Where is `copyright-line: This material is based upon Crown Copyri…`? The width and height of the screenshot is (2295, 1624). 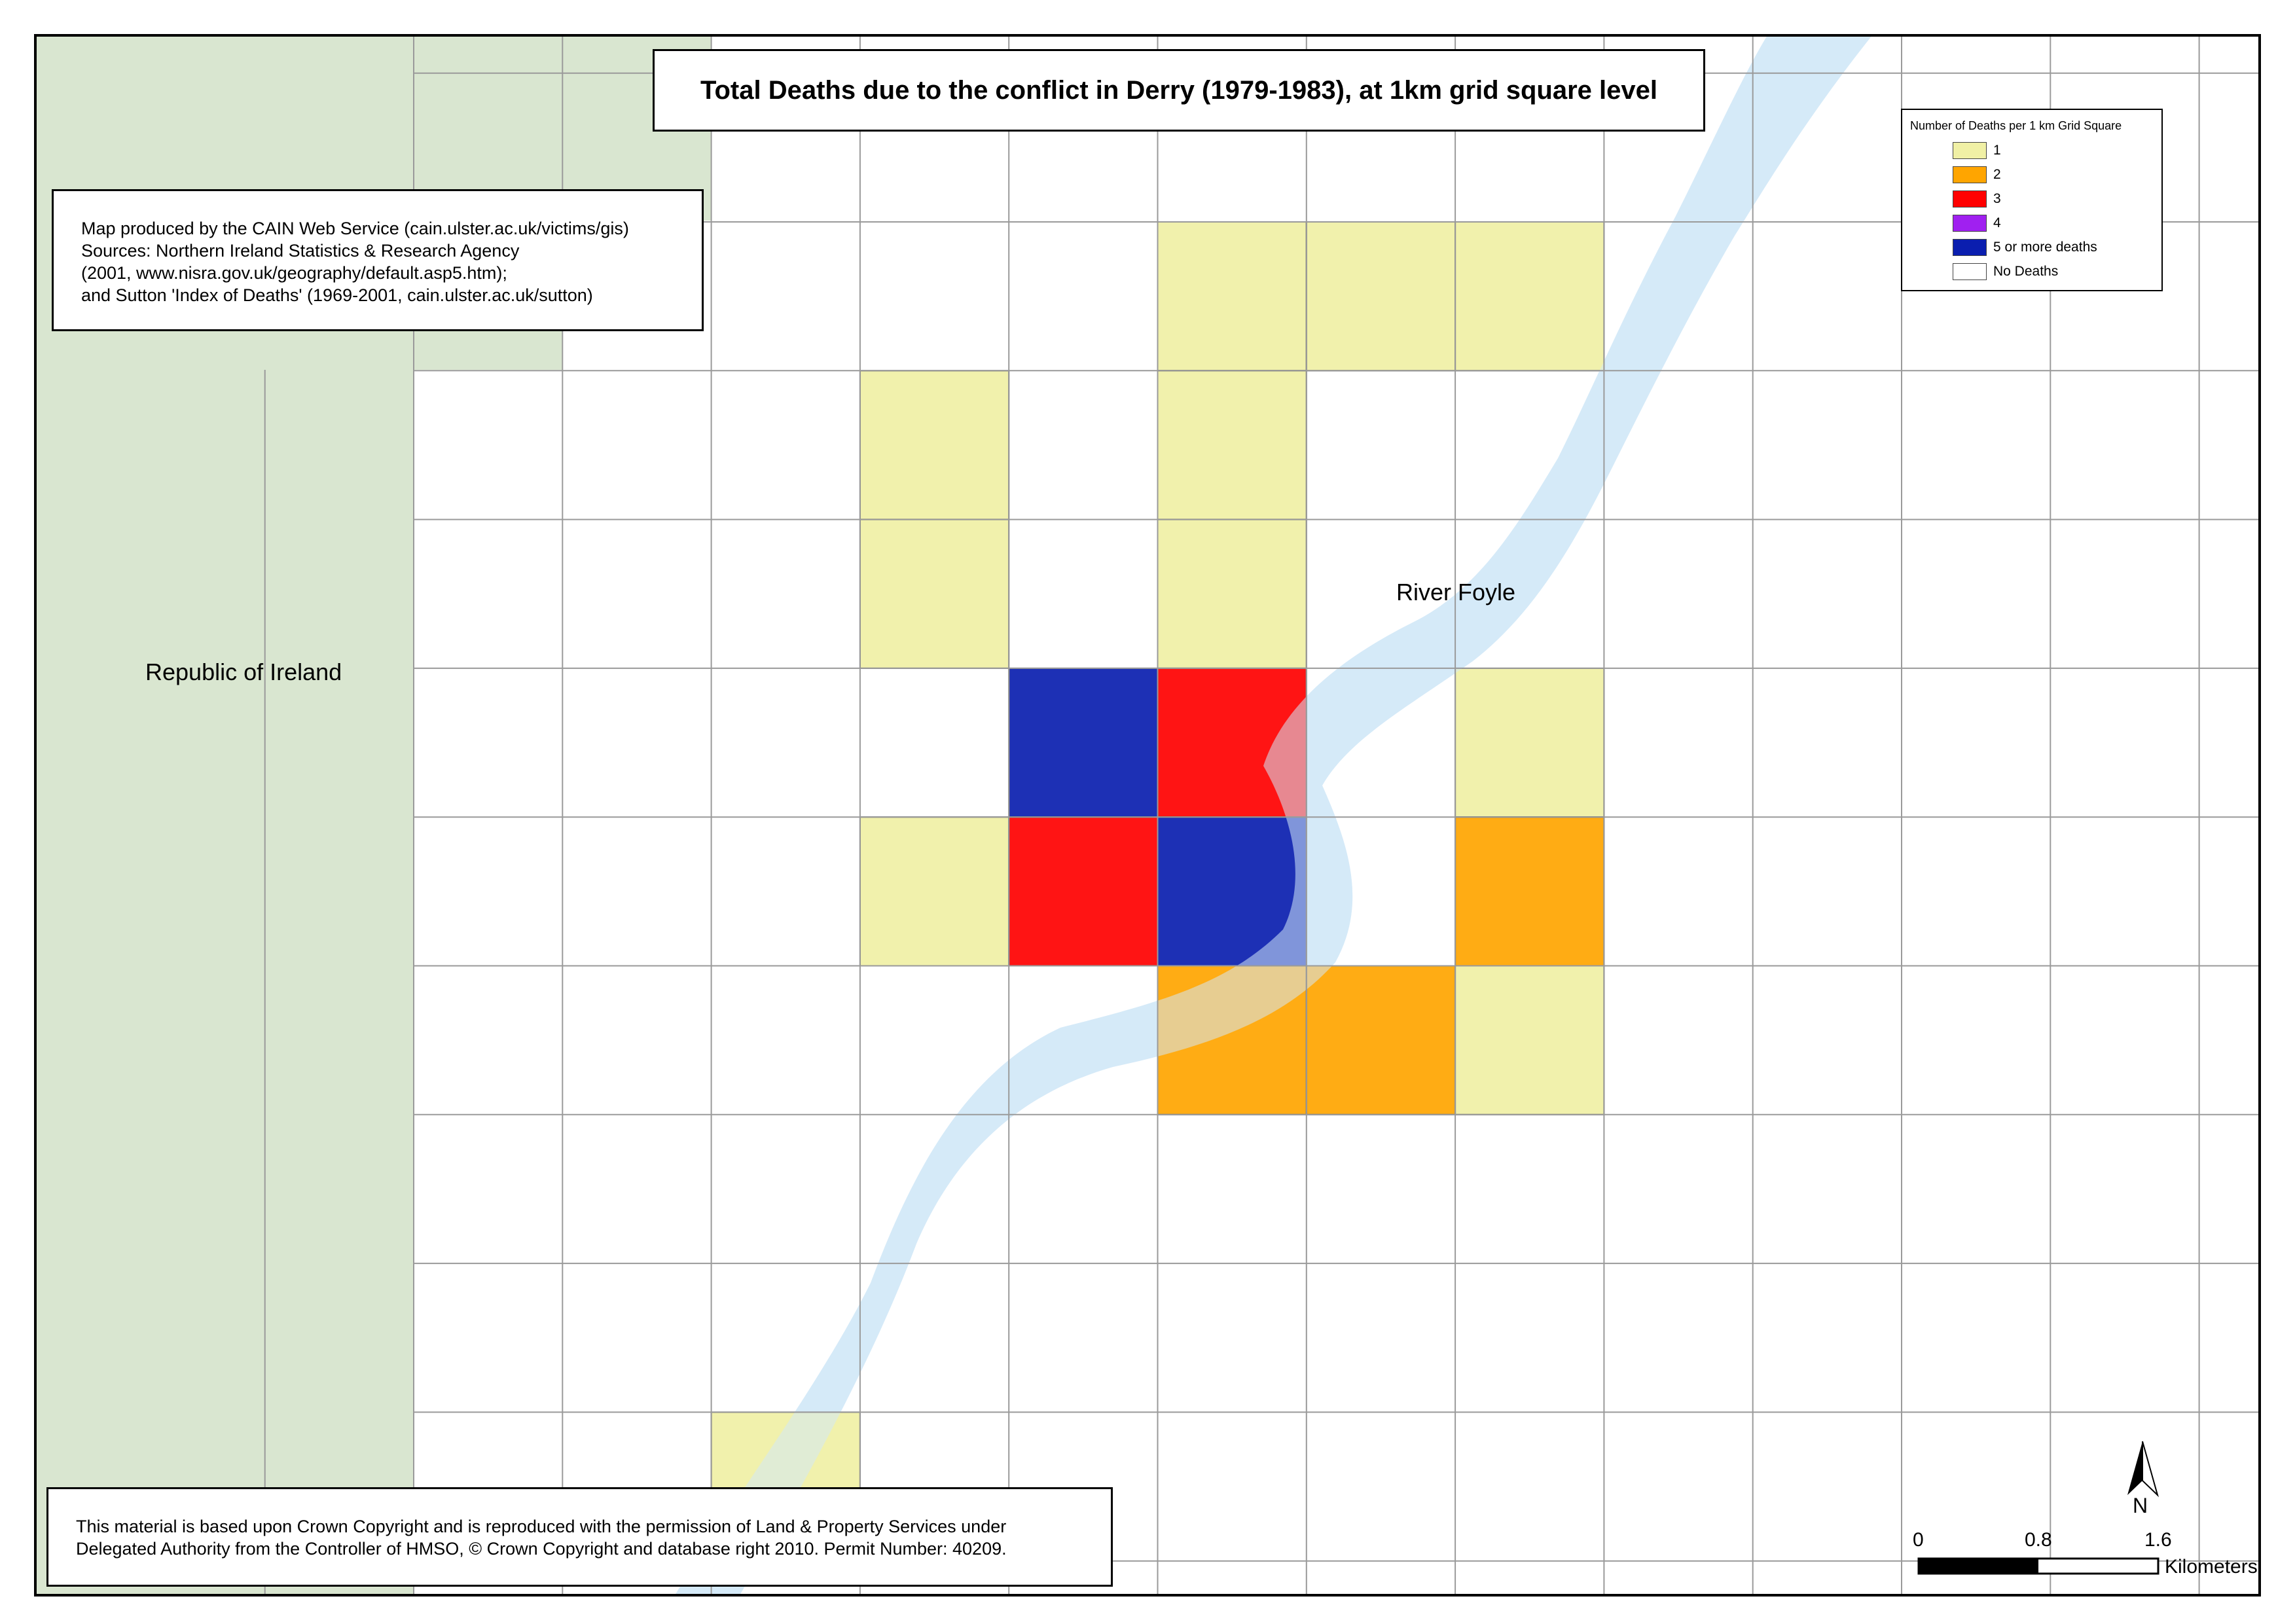 copyright-line: This material is based upon Crown Copyri… is located at coordinates (541, 1526).